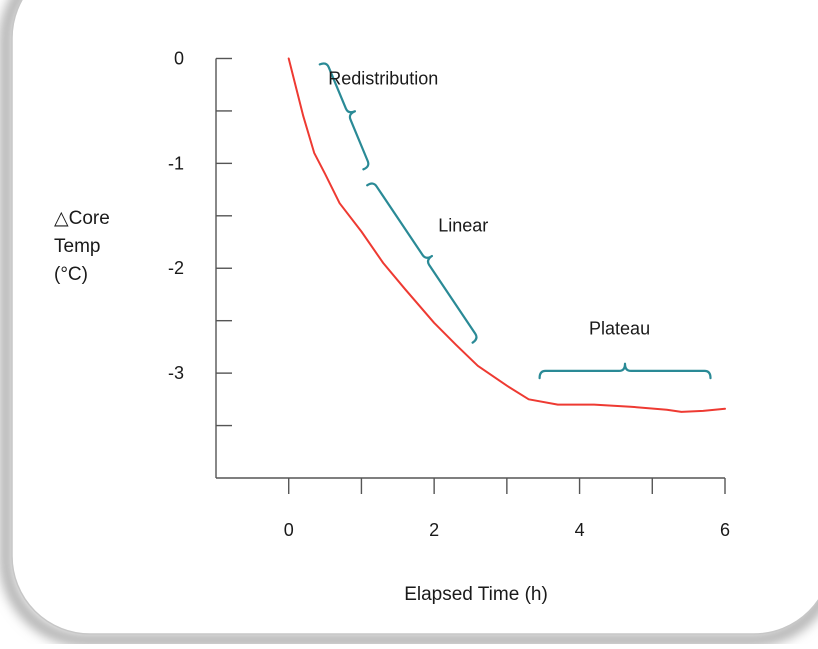  Describe the element at coordinates (77, 246) in the screenshot. I see `y-axis-label-line-2: Temp` at that location.